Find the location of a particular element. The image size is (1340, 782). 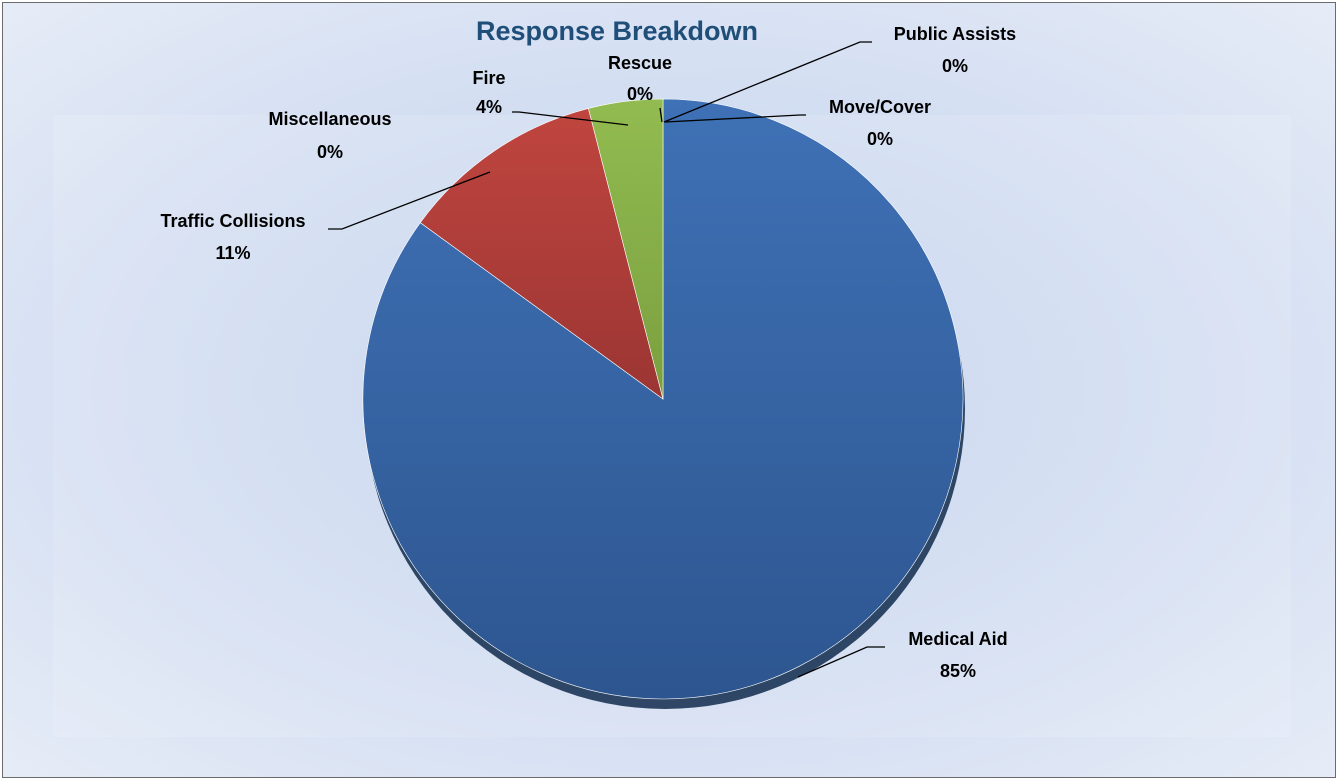

leader-fire is located at coordinates (570, 118).